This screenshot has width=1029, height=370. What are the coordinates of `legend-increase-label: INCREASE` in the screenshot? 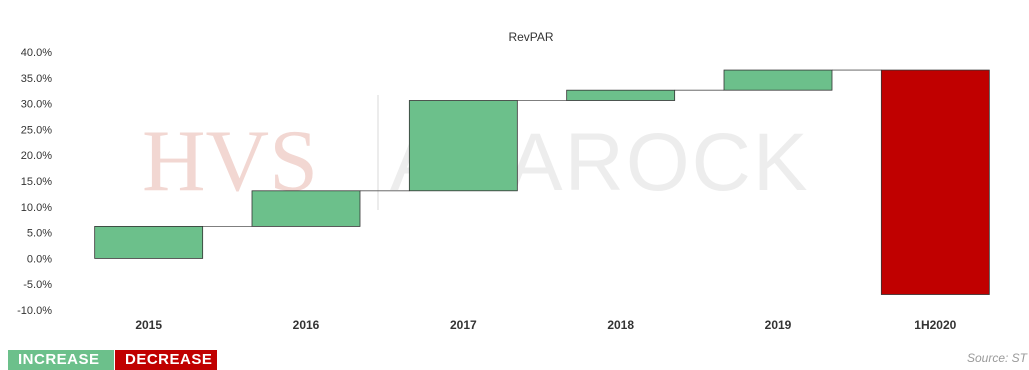 It's located at (59, 359).